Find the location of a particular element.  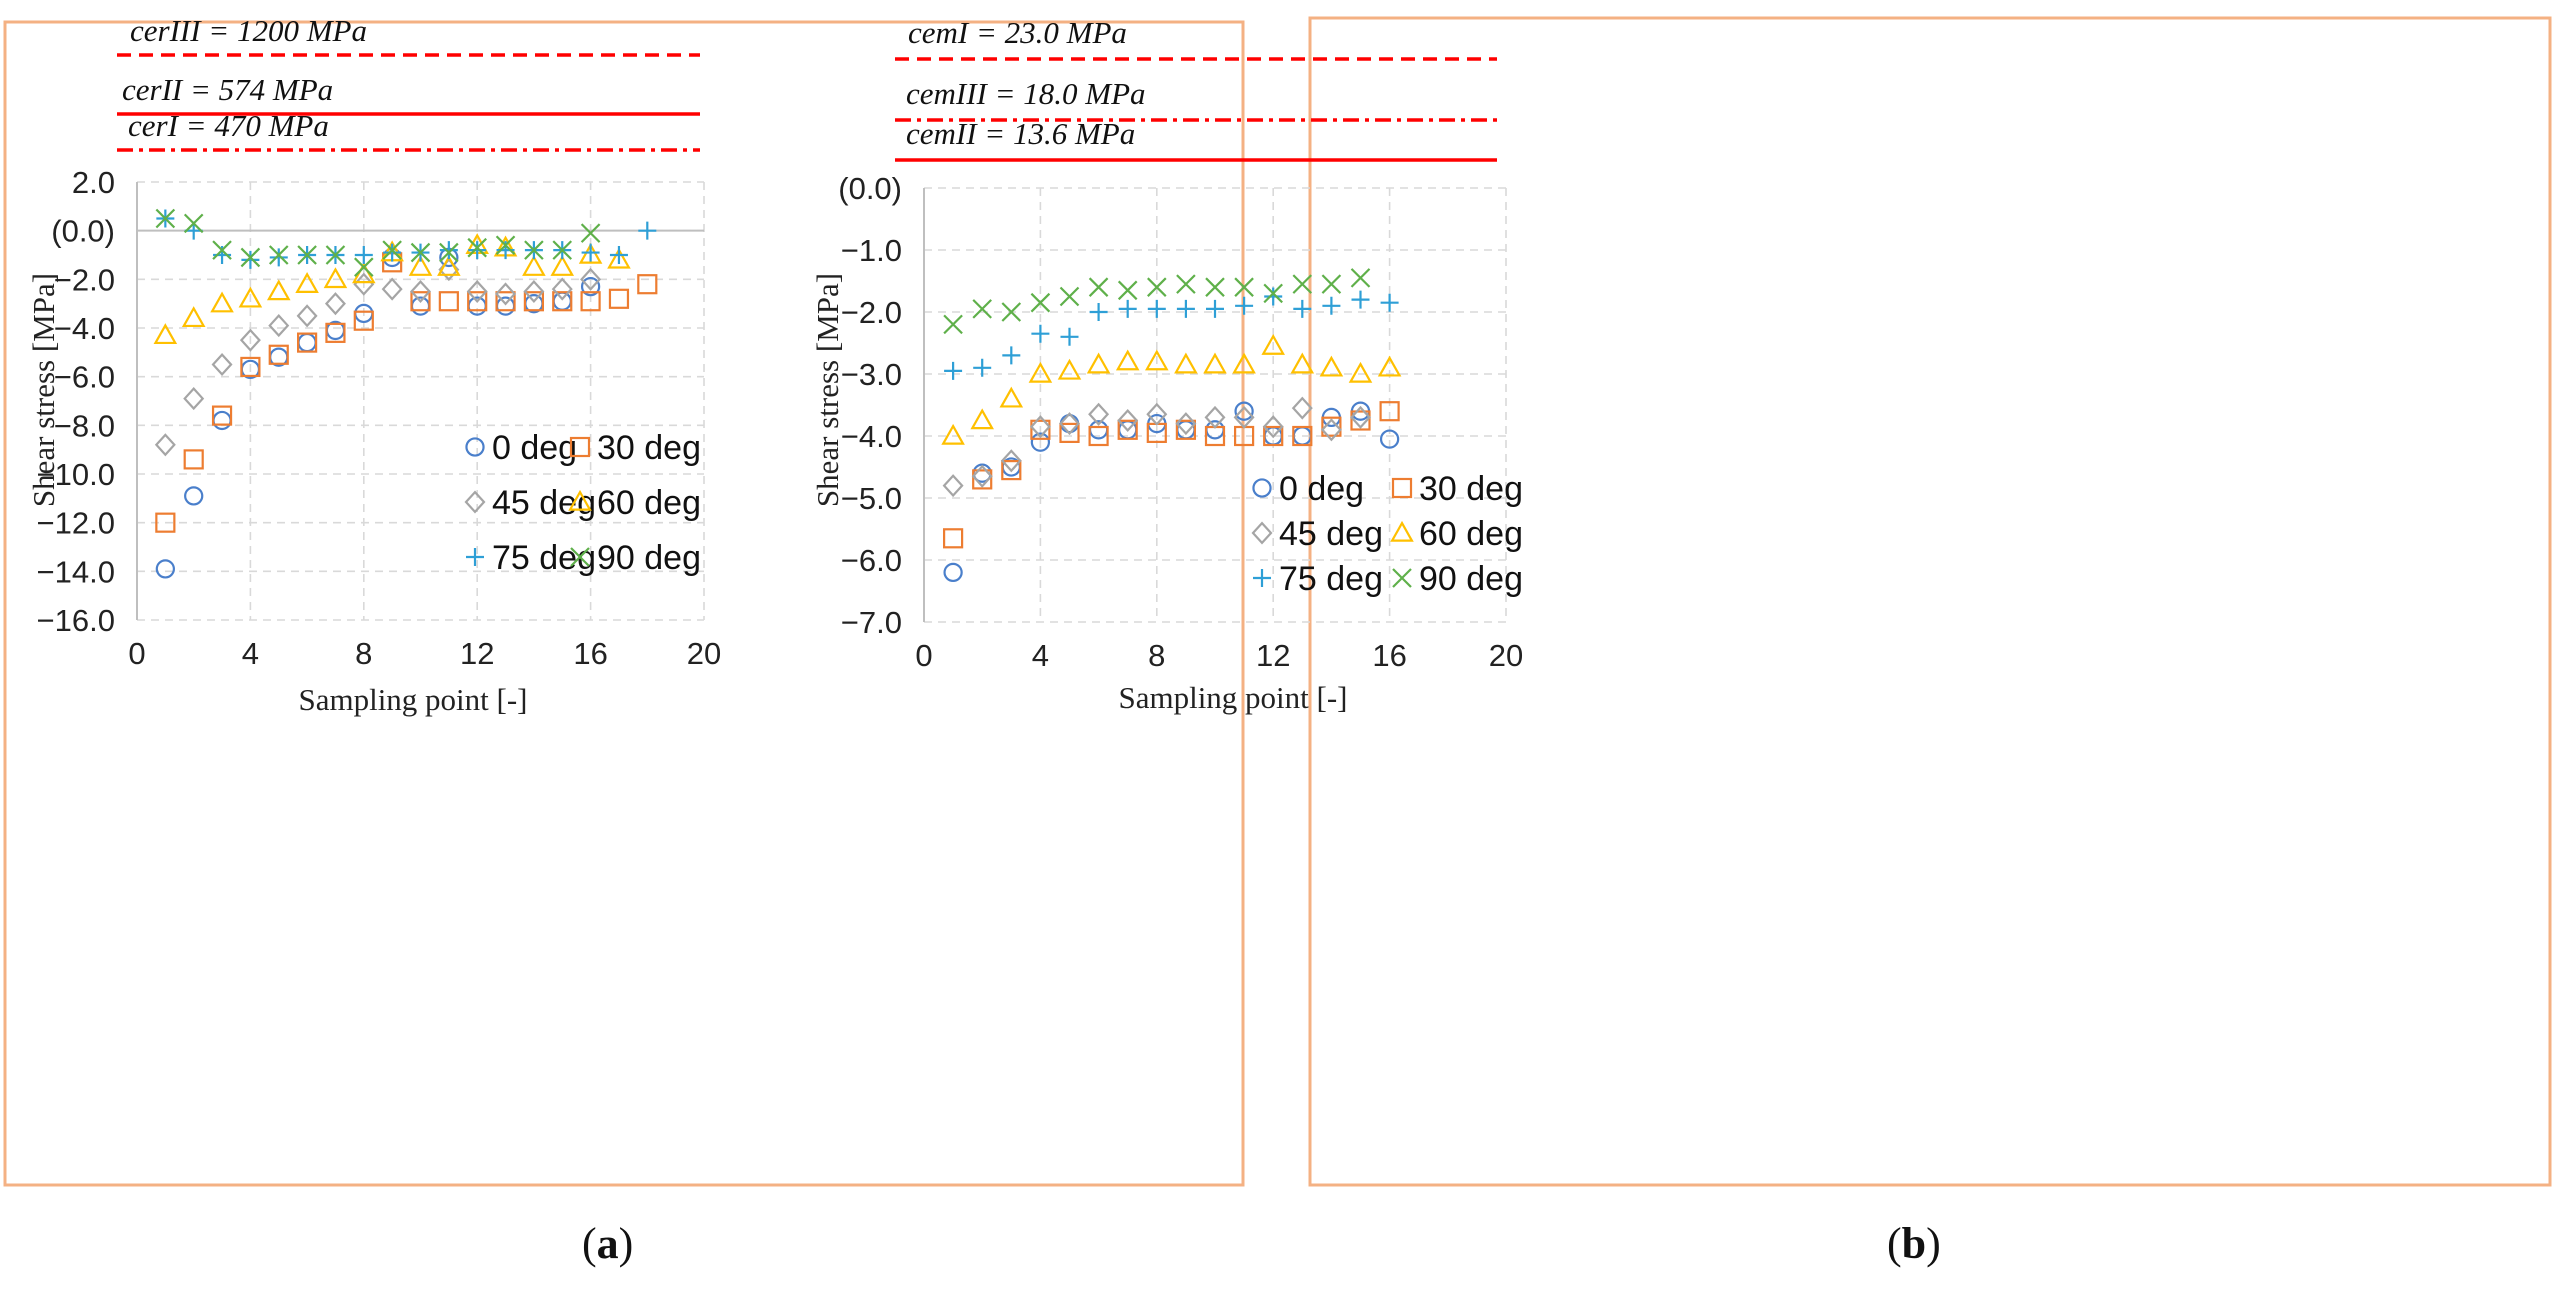

panel-b-y-tick-label: −3.0 is located at coordinates (871, 374).